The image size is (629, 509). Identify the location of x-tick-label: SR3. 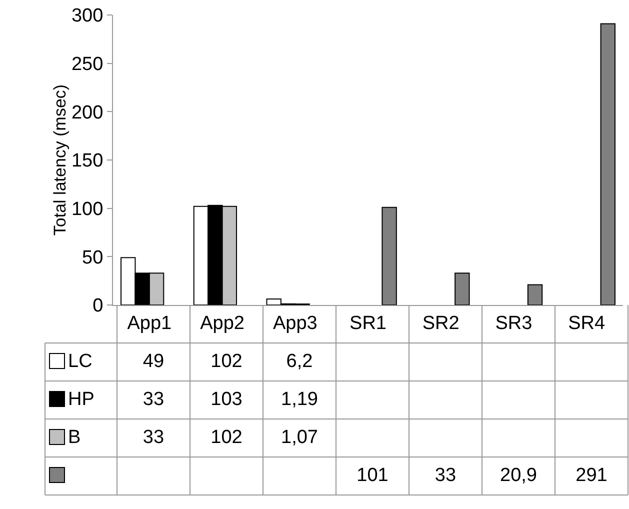
(513, 323).